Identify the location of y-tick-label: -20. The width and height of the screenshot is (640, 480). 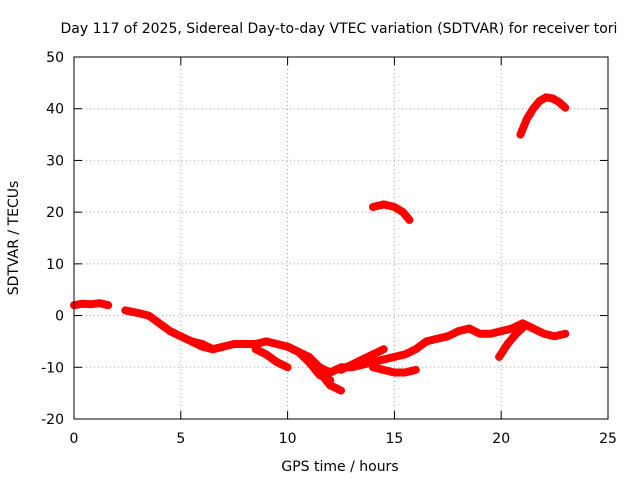
(52, 420).